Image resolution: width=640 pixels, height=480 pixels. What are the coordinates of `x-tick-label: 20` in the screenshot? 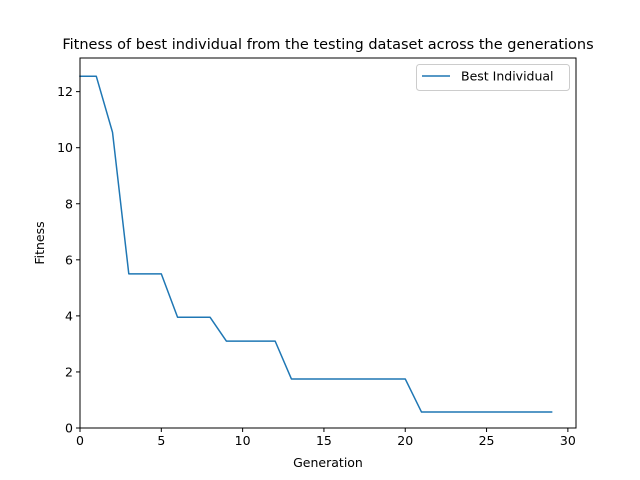 It's located at (405, 440).